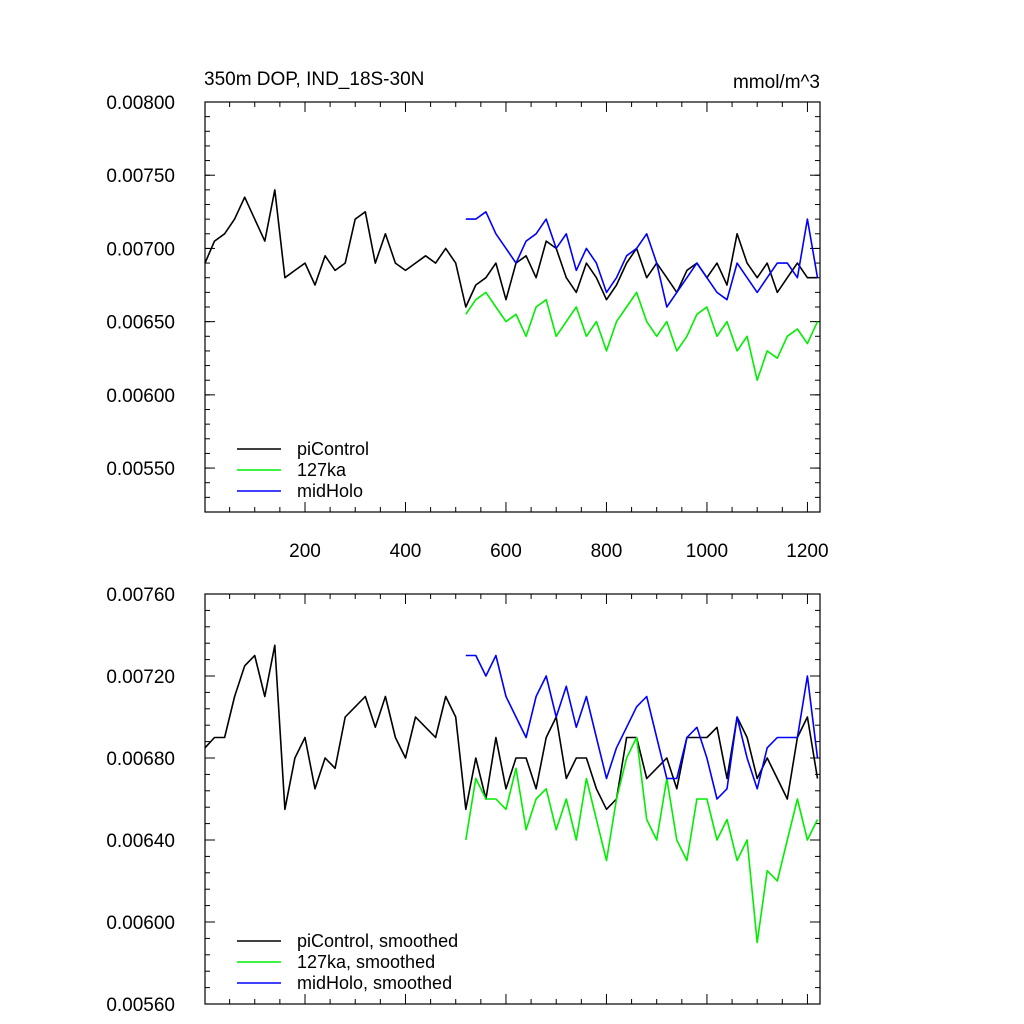  I want to click on y-tick-label: 0.00550, so click(140, 469).